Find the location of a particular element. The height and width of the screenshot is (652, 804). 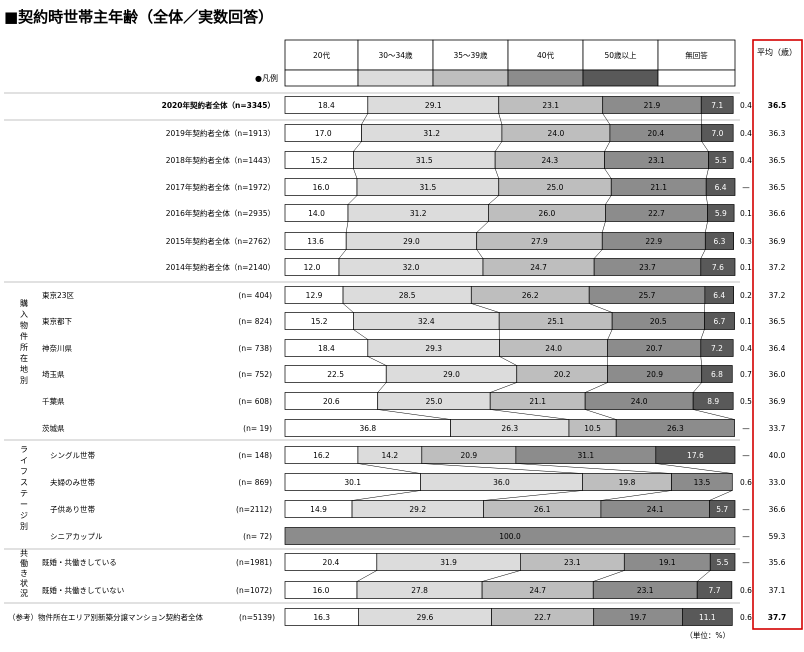

row-label: 2016年契約者全体（n=2935） is located at coordinates (220, 213).